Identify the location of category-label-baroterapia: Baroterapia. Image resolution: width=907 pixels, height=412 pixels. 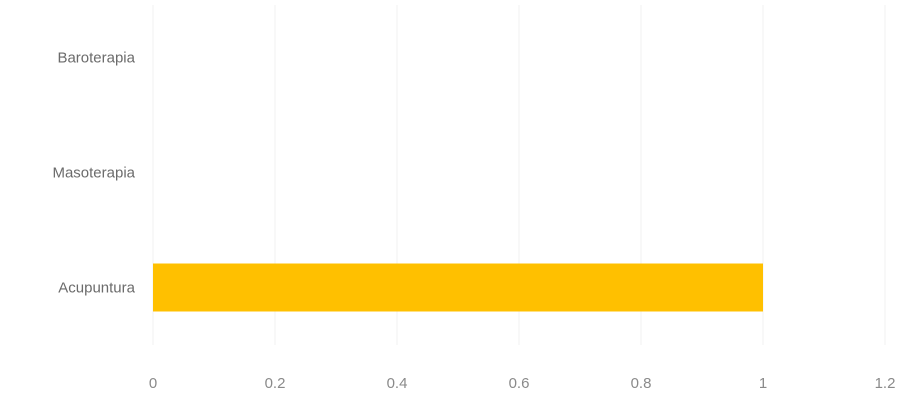
(96, 58).